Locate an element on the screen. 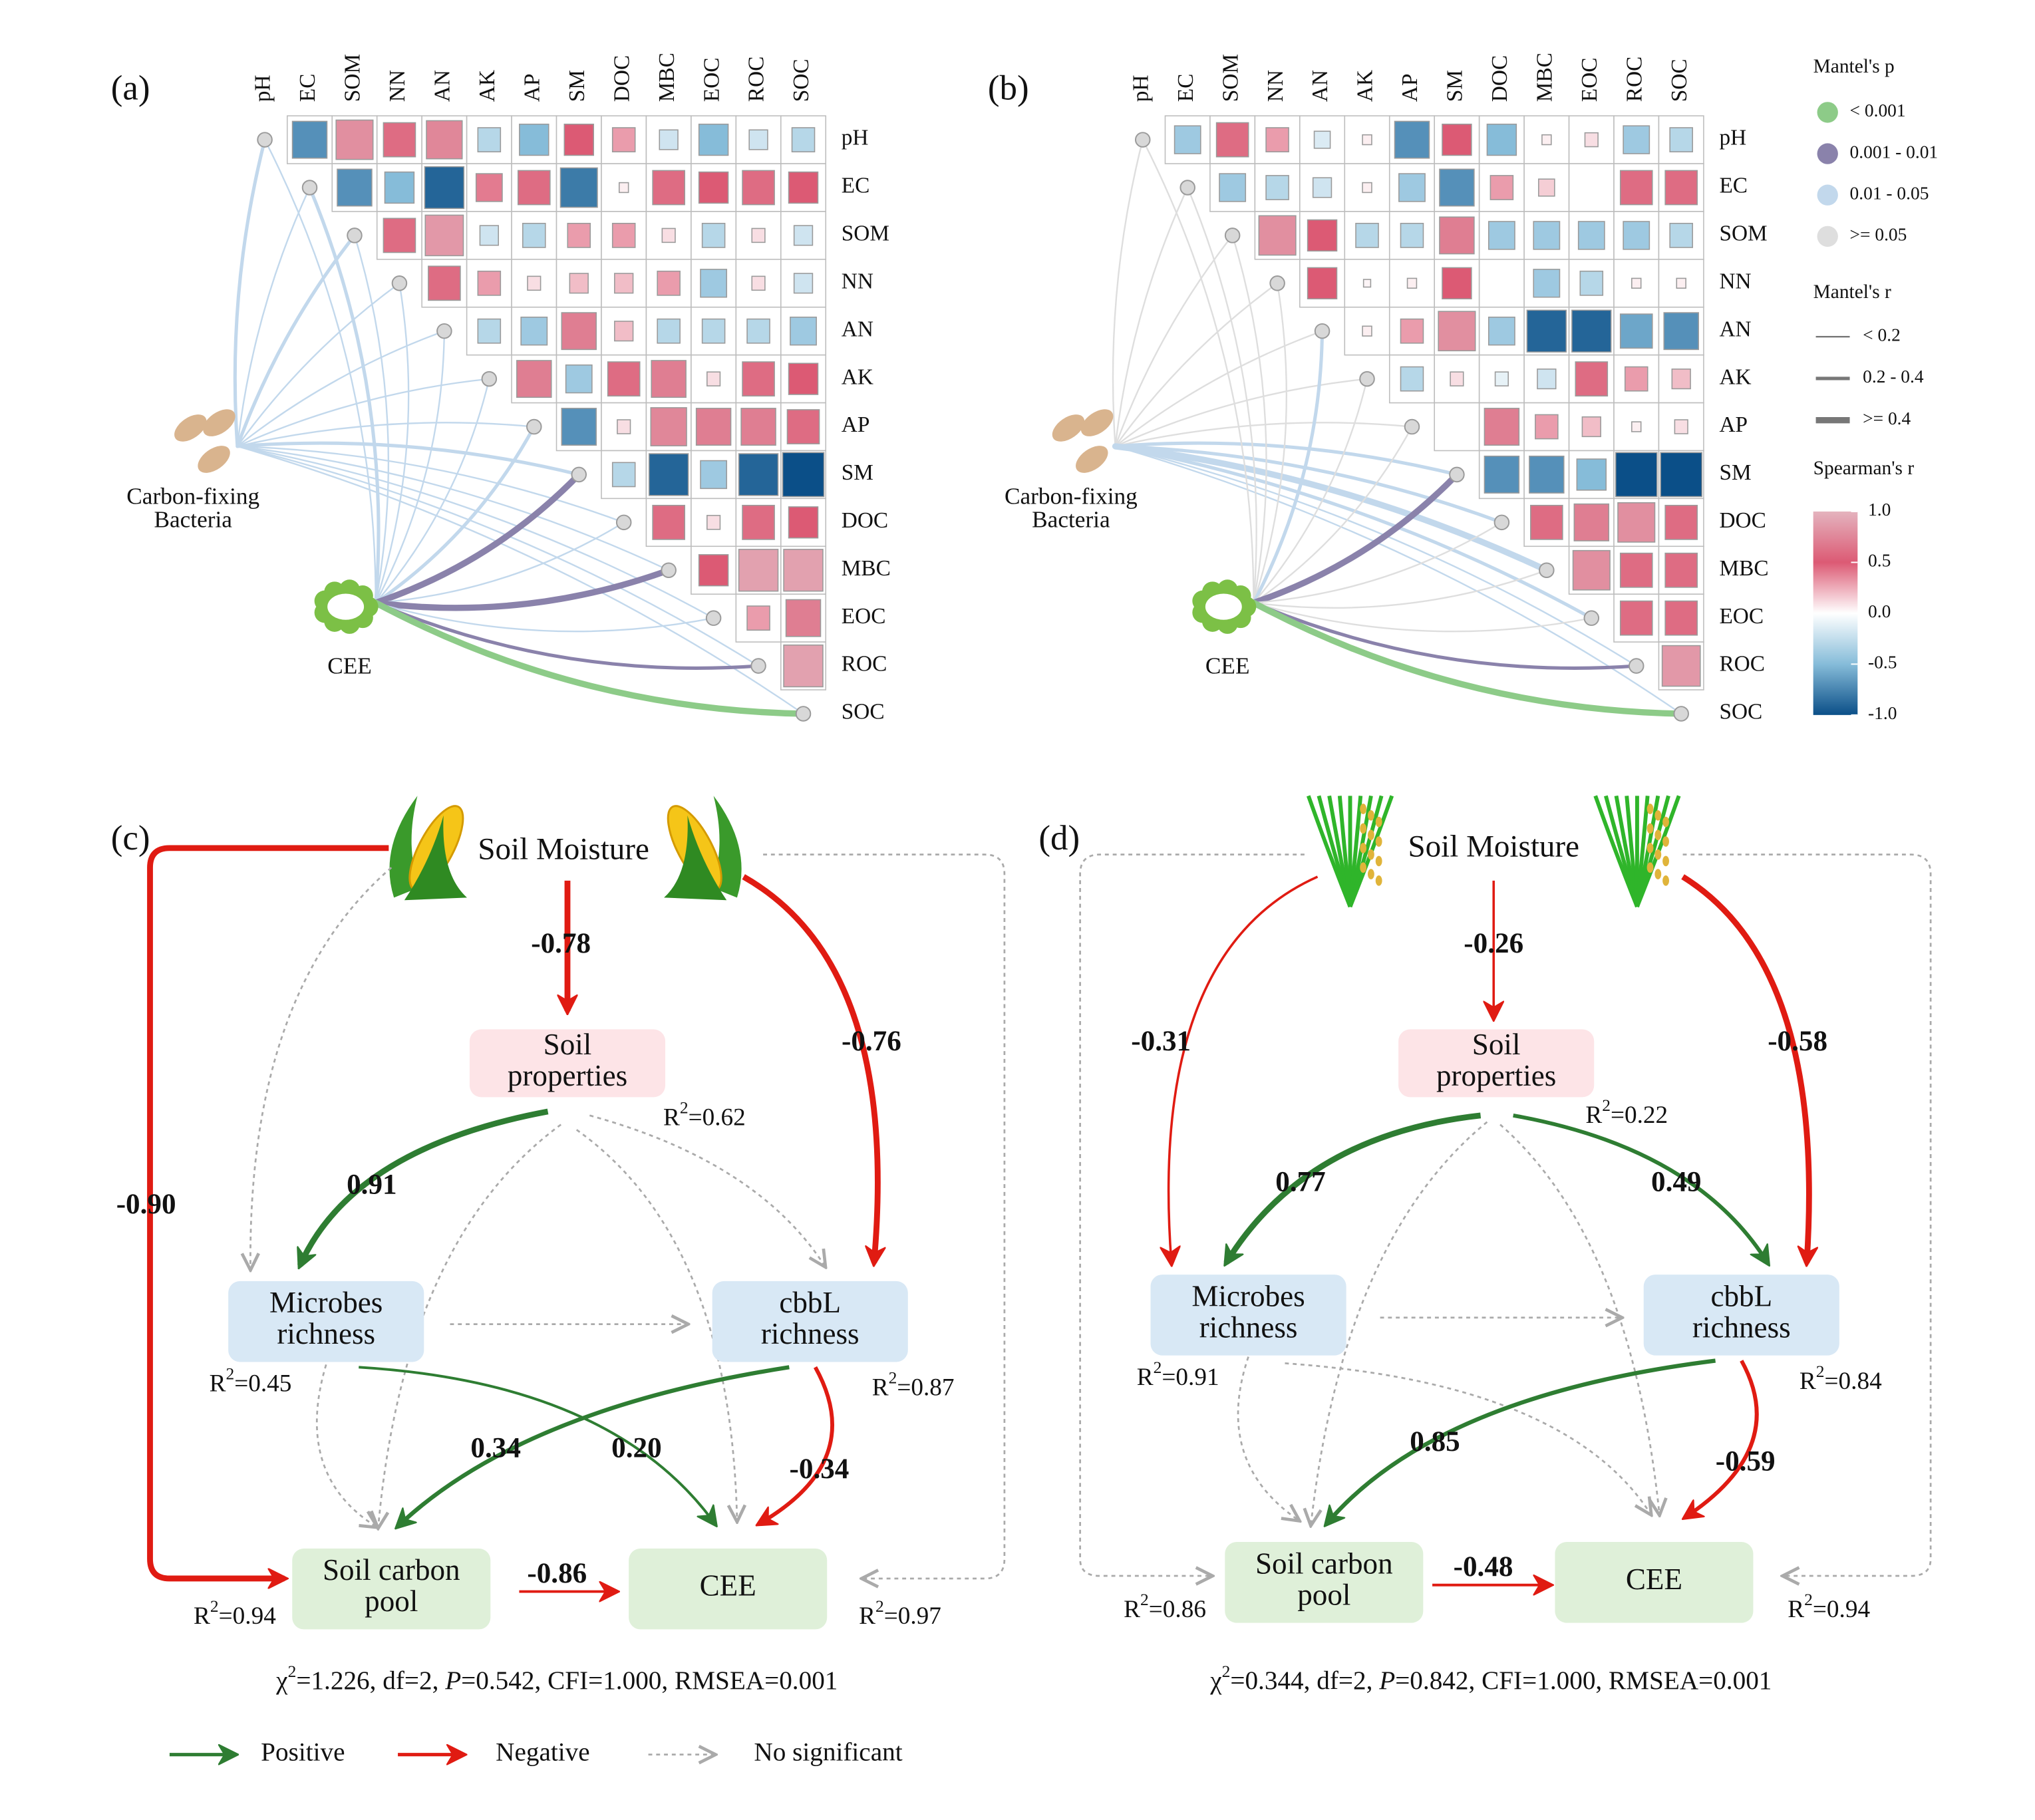 Image resolution: width=2035 pixels, height=1820 pixels. bacterium is located at coordinates (1092, 460).